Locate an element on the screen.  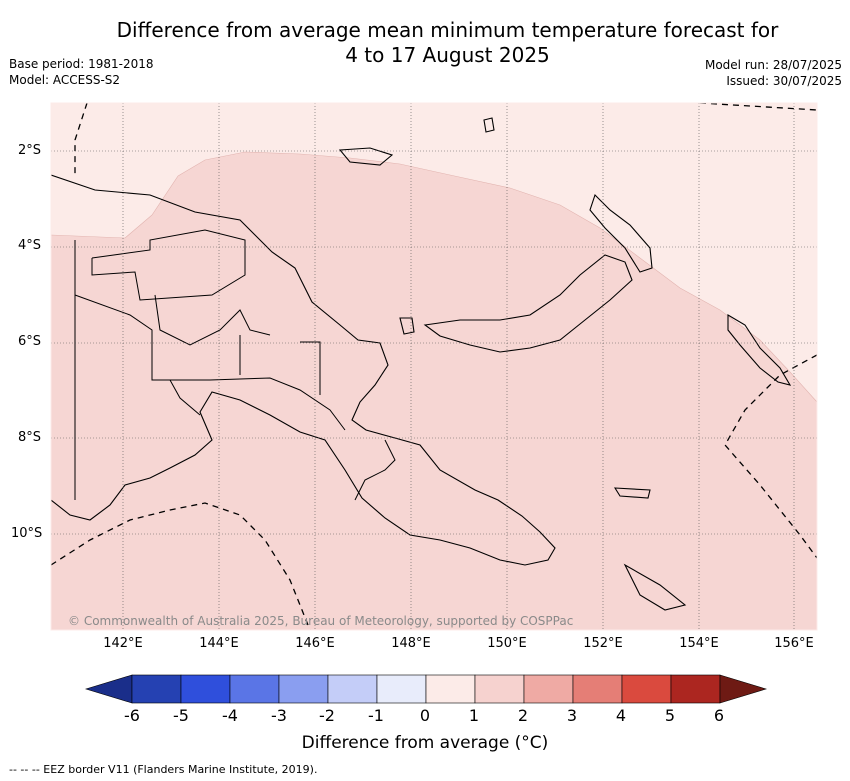
base-period: Base period: 1981-2018 is located at coordinates (81, 64).